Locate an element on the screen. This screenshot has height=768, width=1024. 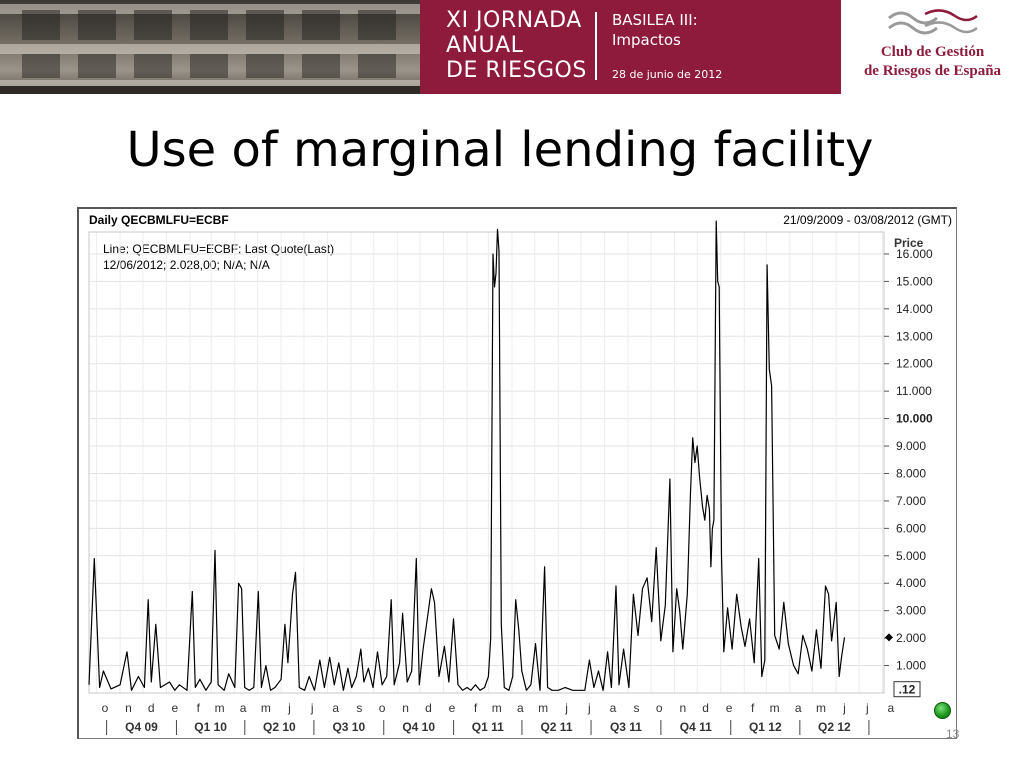
banner-divider is located at coordinates (596, 46).